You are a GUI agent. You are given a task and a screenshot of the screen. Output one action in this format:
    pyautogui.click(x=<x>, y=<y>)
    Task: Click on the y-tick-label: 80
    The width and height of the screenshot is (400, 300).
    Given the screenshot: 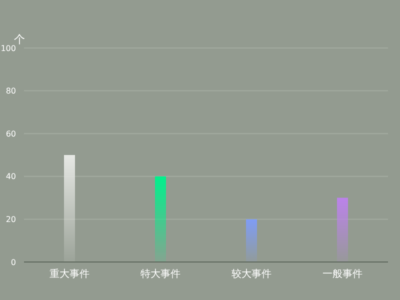 What is the action you would take?
    pyautogui.click(x=11, y=91)
    